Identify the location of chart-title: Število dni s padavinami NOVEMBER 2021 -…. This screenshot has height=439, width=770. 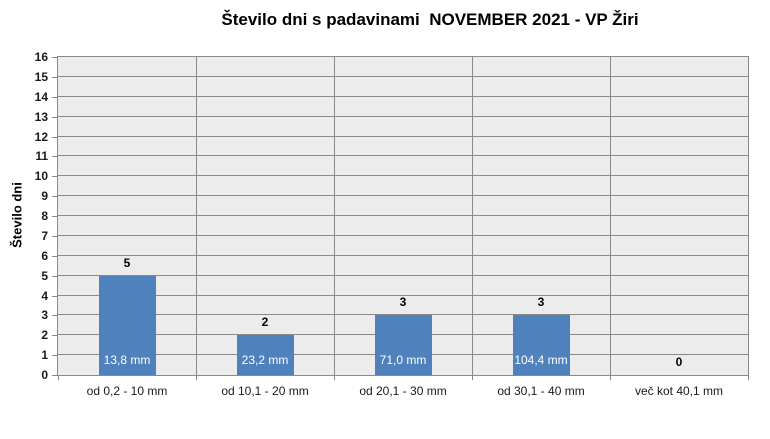
(430, 19).